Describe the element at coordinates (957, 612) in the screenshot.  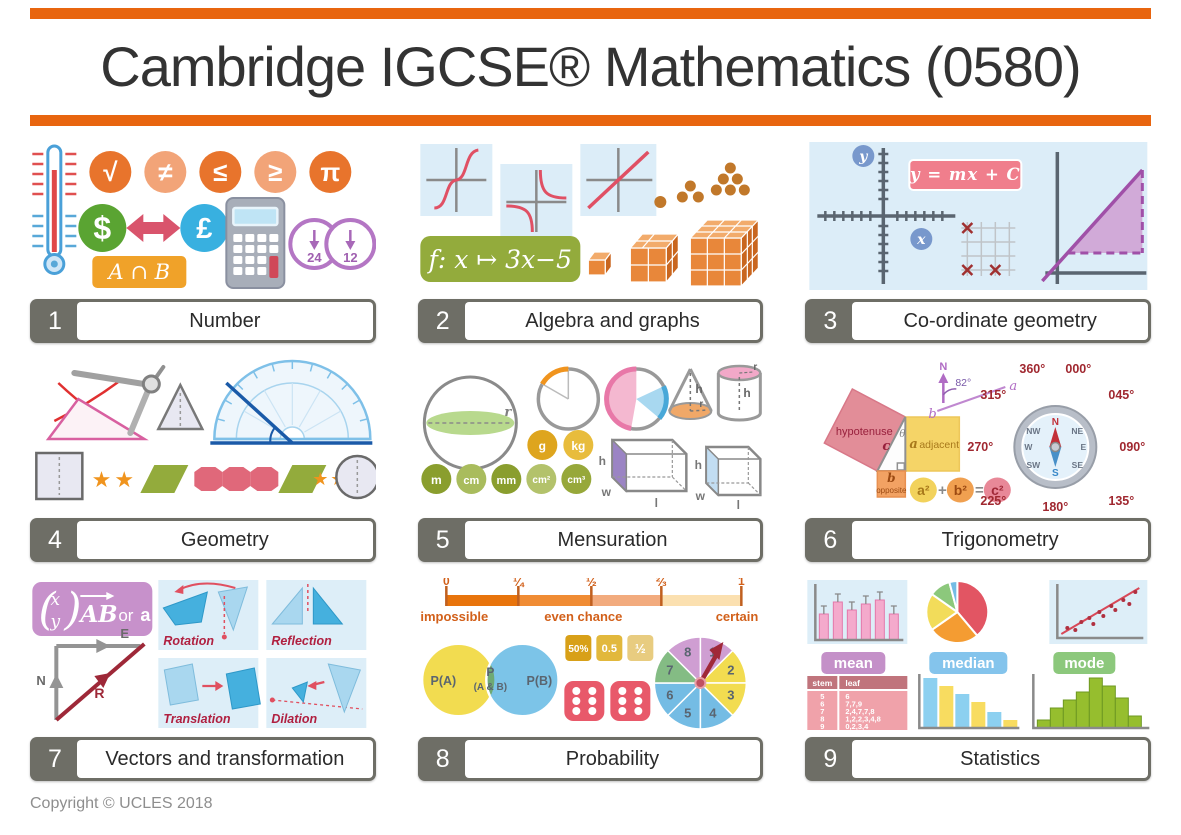
I see `pie-chart-icon` at that location.